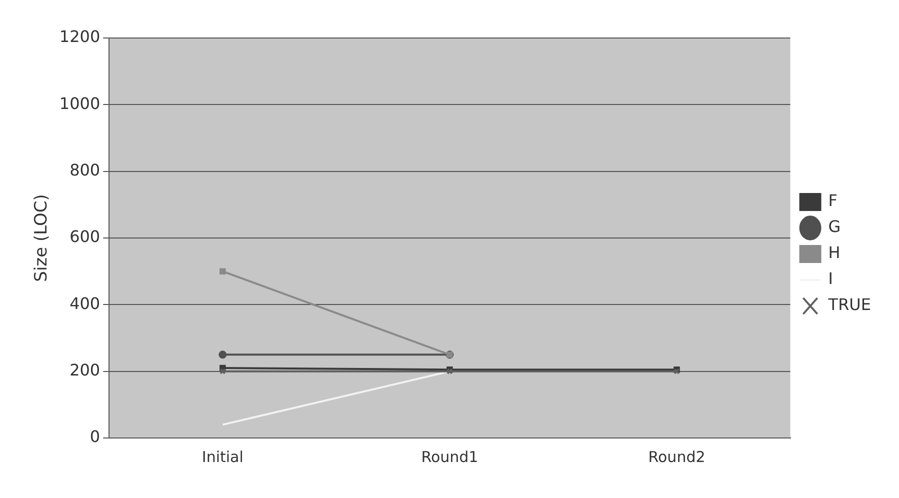 This screenshot has width=899, height=498. I want to click on y-tick-label: 600, so click(85, 236).